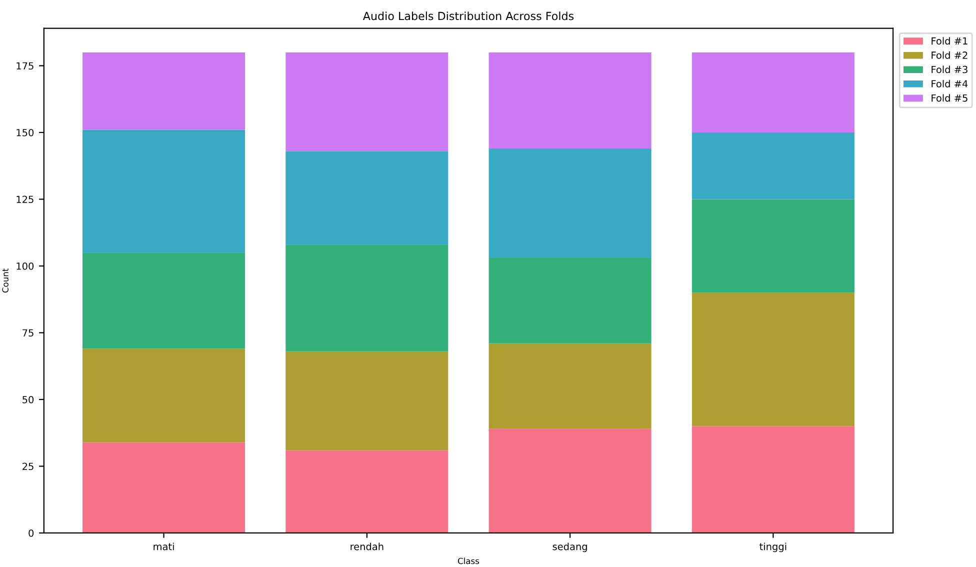 Image resolution: width=976 pixels, height=567 pixels. What do you see at coordinates (569, 547) in the screenshot?
I see `x-tick-label: sedang` at bounding box center [569, 547].